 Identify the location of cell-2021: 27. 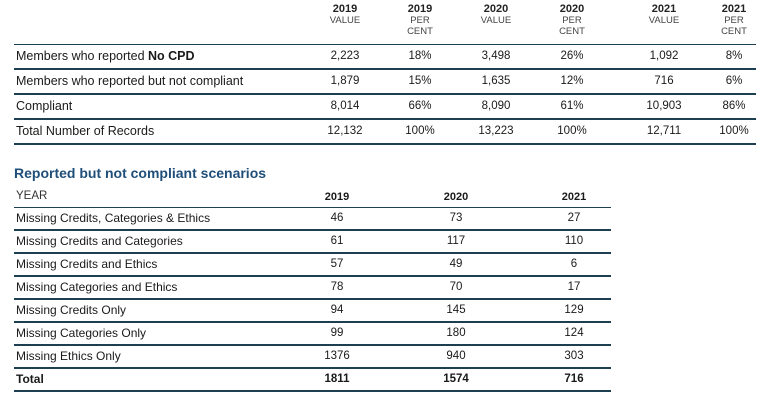
(574, 218).